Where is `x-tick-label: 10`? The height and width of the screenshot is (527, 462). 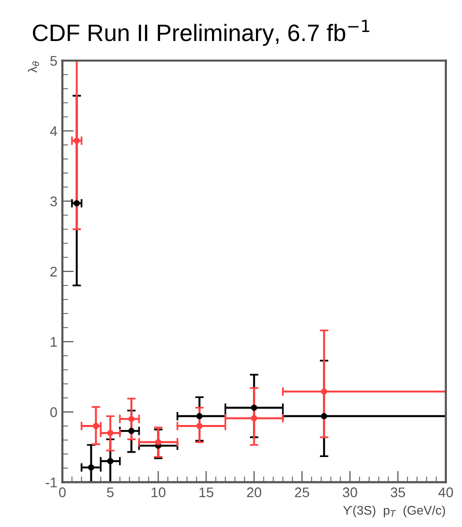
x-tick-label: 10 is located at coordinates (159, 492).